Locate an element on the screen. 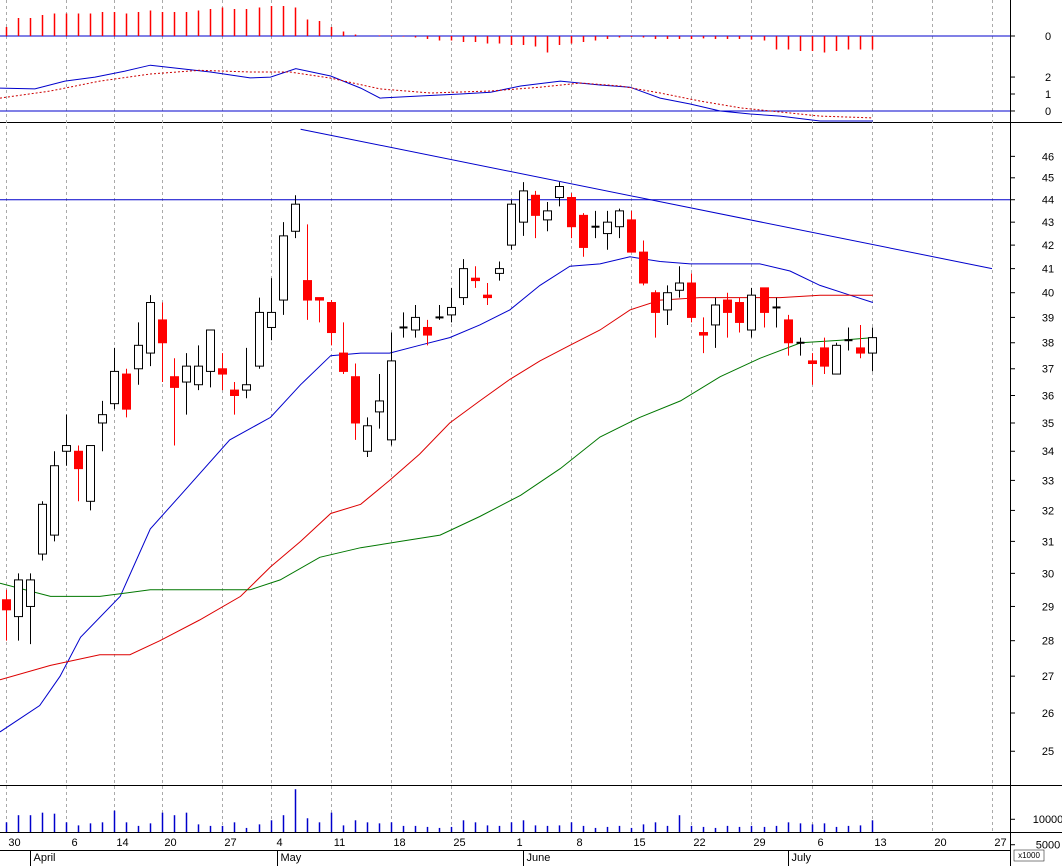  x-tick-label: 1 is located at coordinates (519, 843).